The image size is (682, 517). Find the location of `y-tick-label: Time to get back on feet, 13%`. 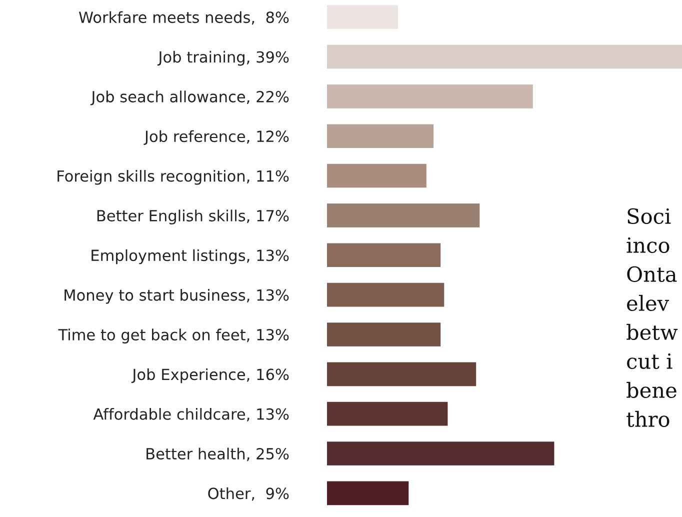

y-tick-label: Time to get back on feet, 13% is located at coordinates (173, 336).